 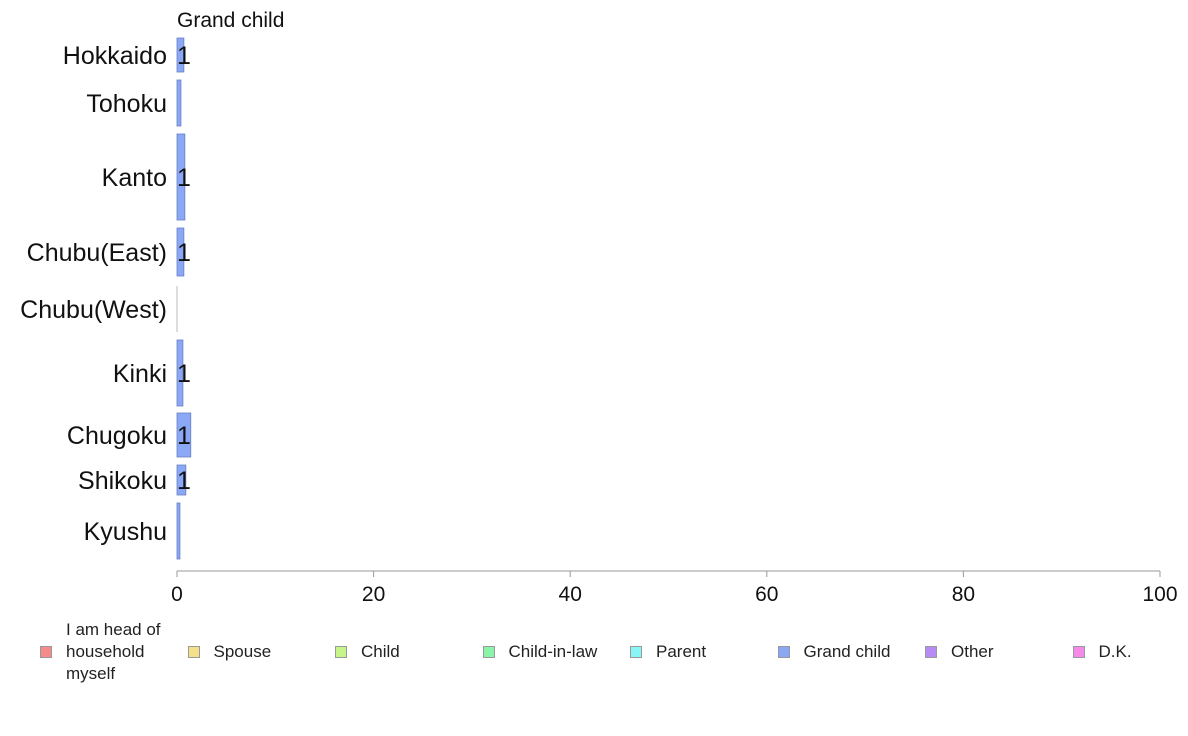 What do you see at coordinates (113, 651) in the screenshot?
I see `legend-label: I am head of household myself` at bounding box center [113, 651].